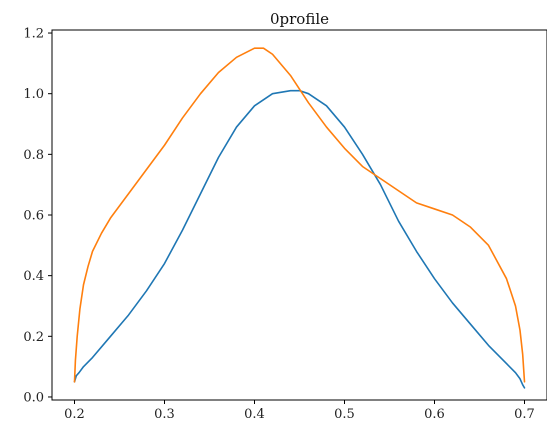 The image size is (547, 434). What do you see at coordinates (254, 414) in the screenshot?
I see `x-tick-label: 0.4` at bounding box center [254, 414].